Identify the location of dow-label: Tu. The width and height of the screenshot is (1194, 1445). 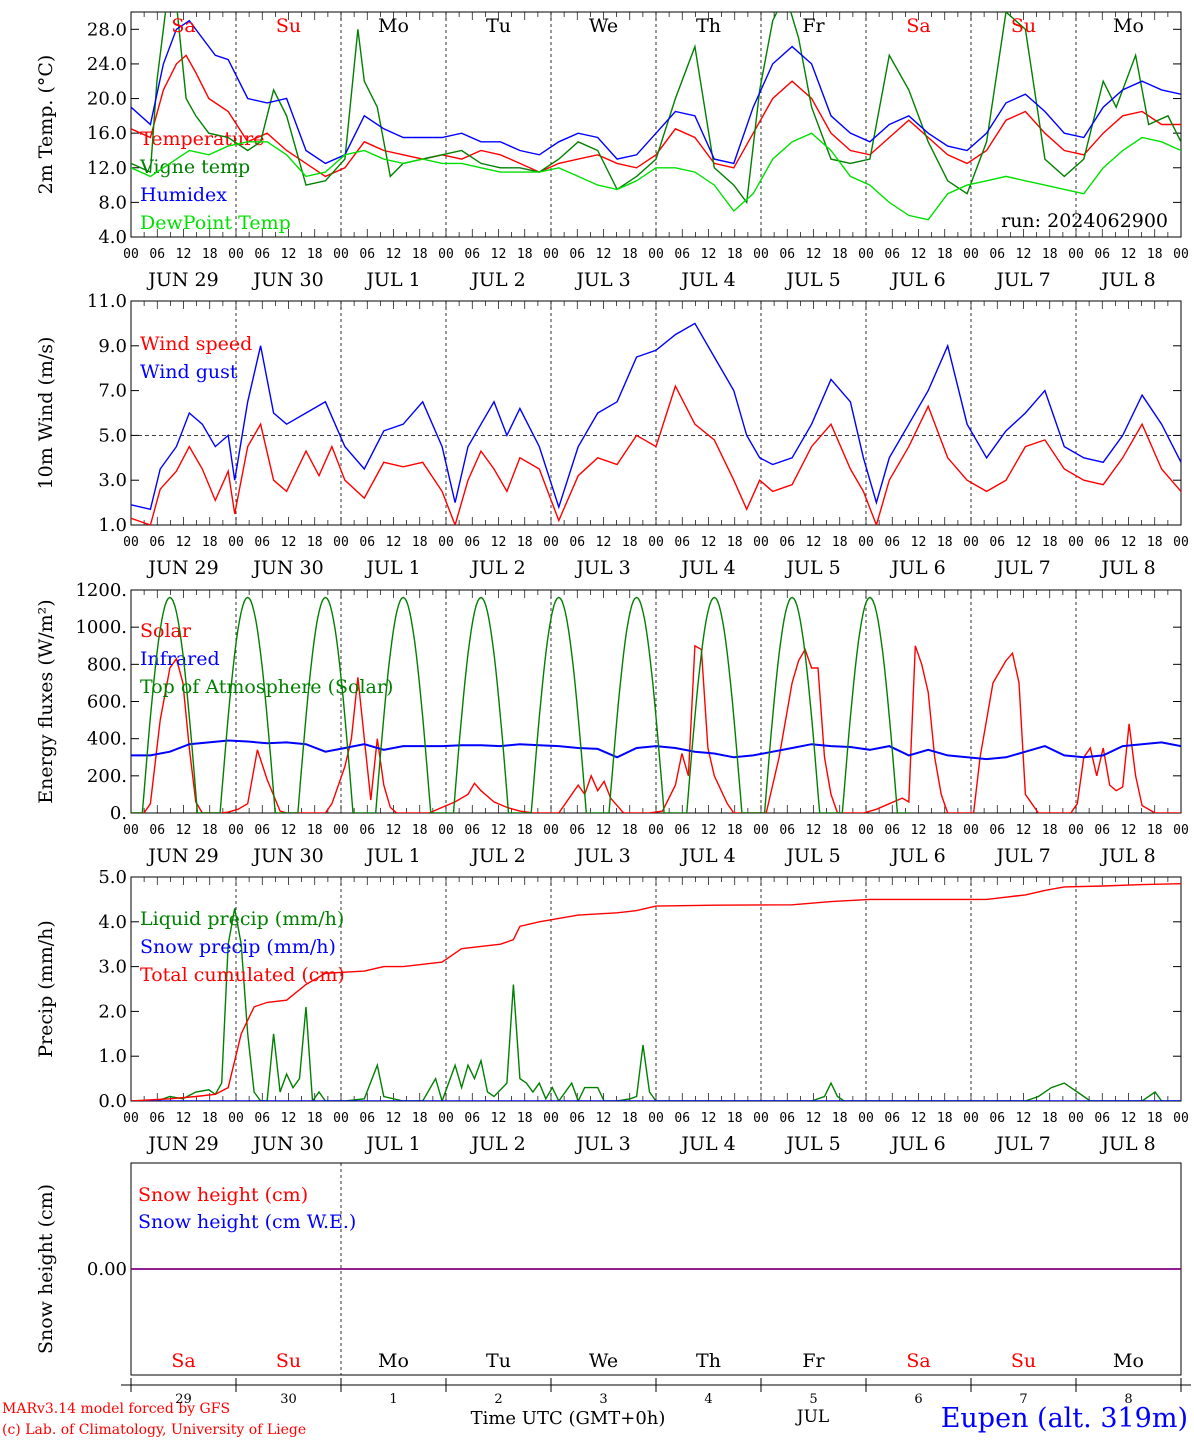
(498, 1361).